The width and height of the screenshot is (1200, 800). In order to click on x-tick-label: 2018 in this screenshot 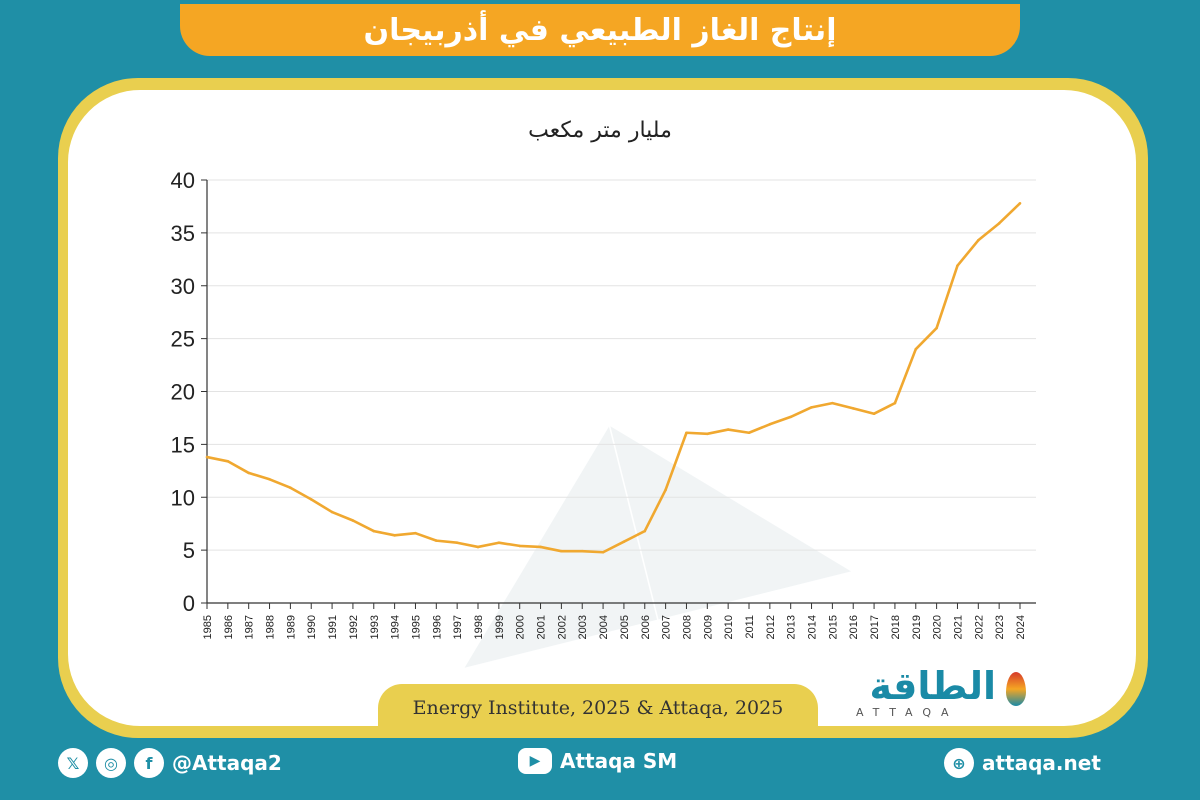, I will do `click(896, 627)`.